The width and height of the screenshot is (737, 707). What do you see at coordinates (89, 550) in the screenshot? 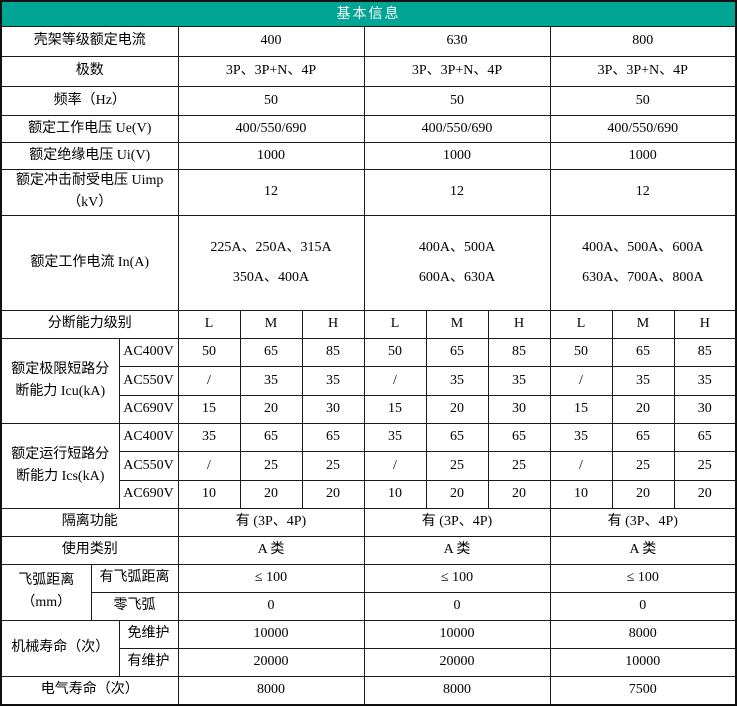
I see `row-label-category: 使用类别` at bounding box center [89, 550].